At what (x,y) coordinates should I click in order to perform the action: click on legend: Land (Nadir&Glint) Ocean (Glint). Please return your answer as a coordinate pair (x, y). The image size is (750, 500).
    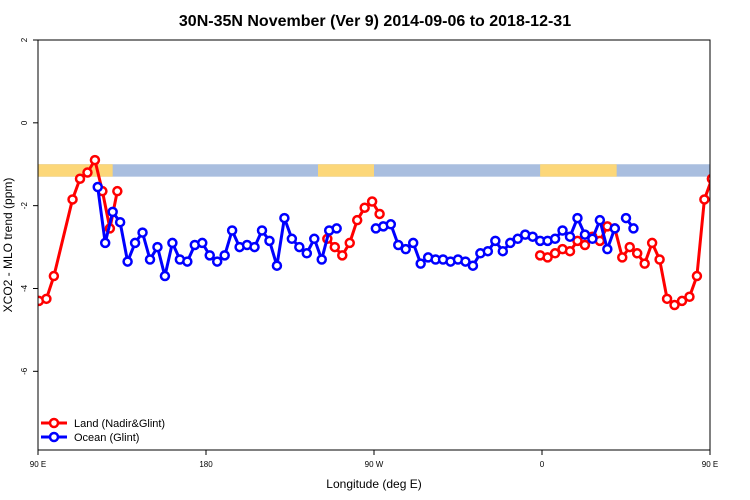
    Looking at the image, I should click on (103, 430).